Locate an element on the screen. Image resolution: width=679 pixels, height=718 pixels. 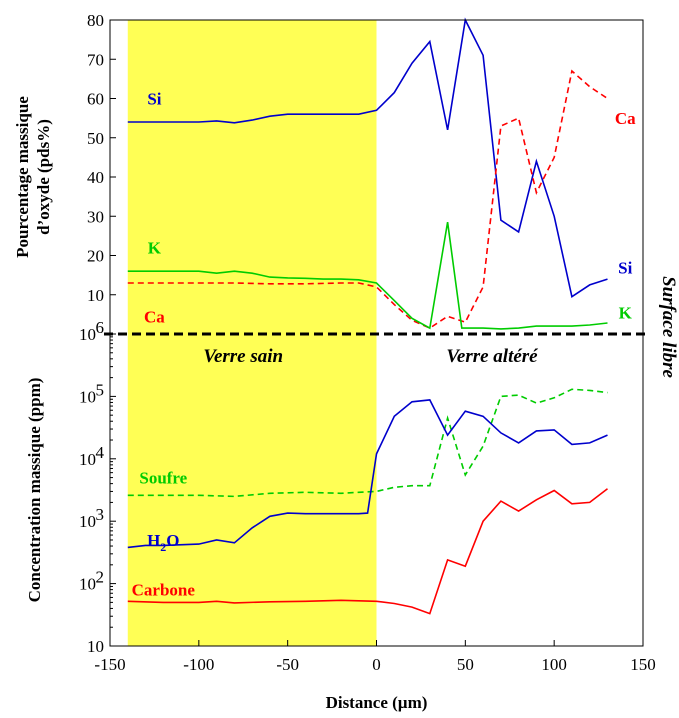
x-tick-label: 150 is located at coordinates (643, 664).